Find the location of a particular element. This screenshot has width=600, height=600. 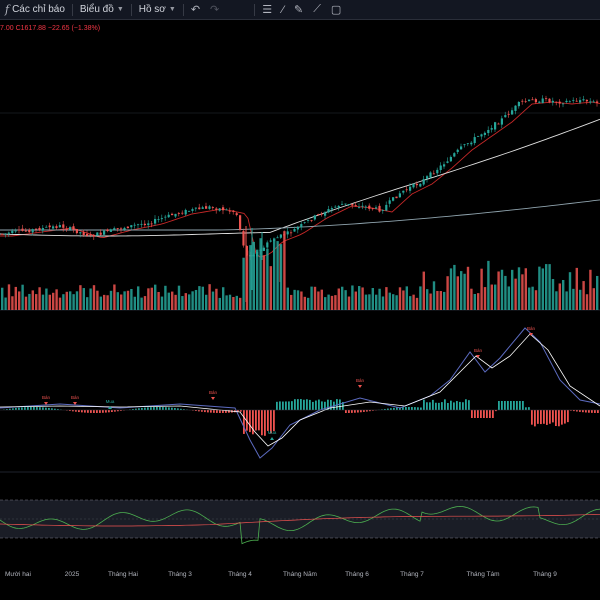

lines-tool-button: ☰ is located at coordinates (267, 9).